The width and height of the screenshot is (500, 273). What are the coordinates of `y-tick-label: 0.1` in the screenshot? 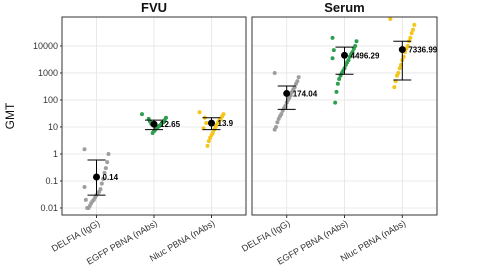 It's located at (51, 181).